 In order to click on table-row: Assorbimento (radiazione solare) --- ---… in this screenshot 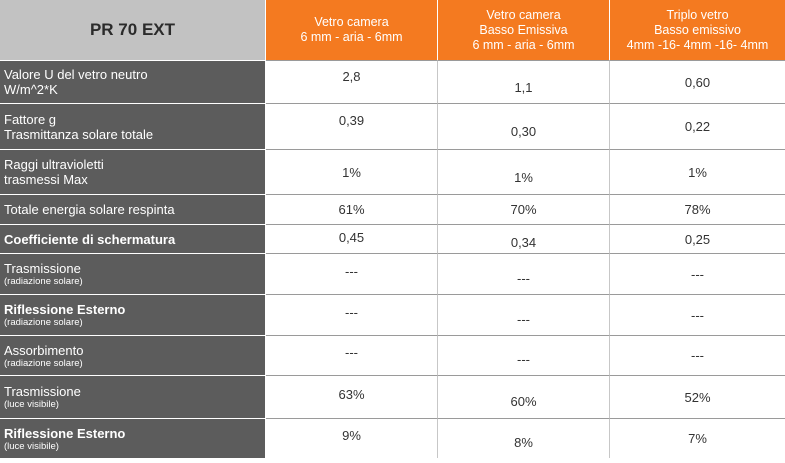, I will do `click(392, 355)`.